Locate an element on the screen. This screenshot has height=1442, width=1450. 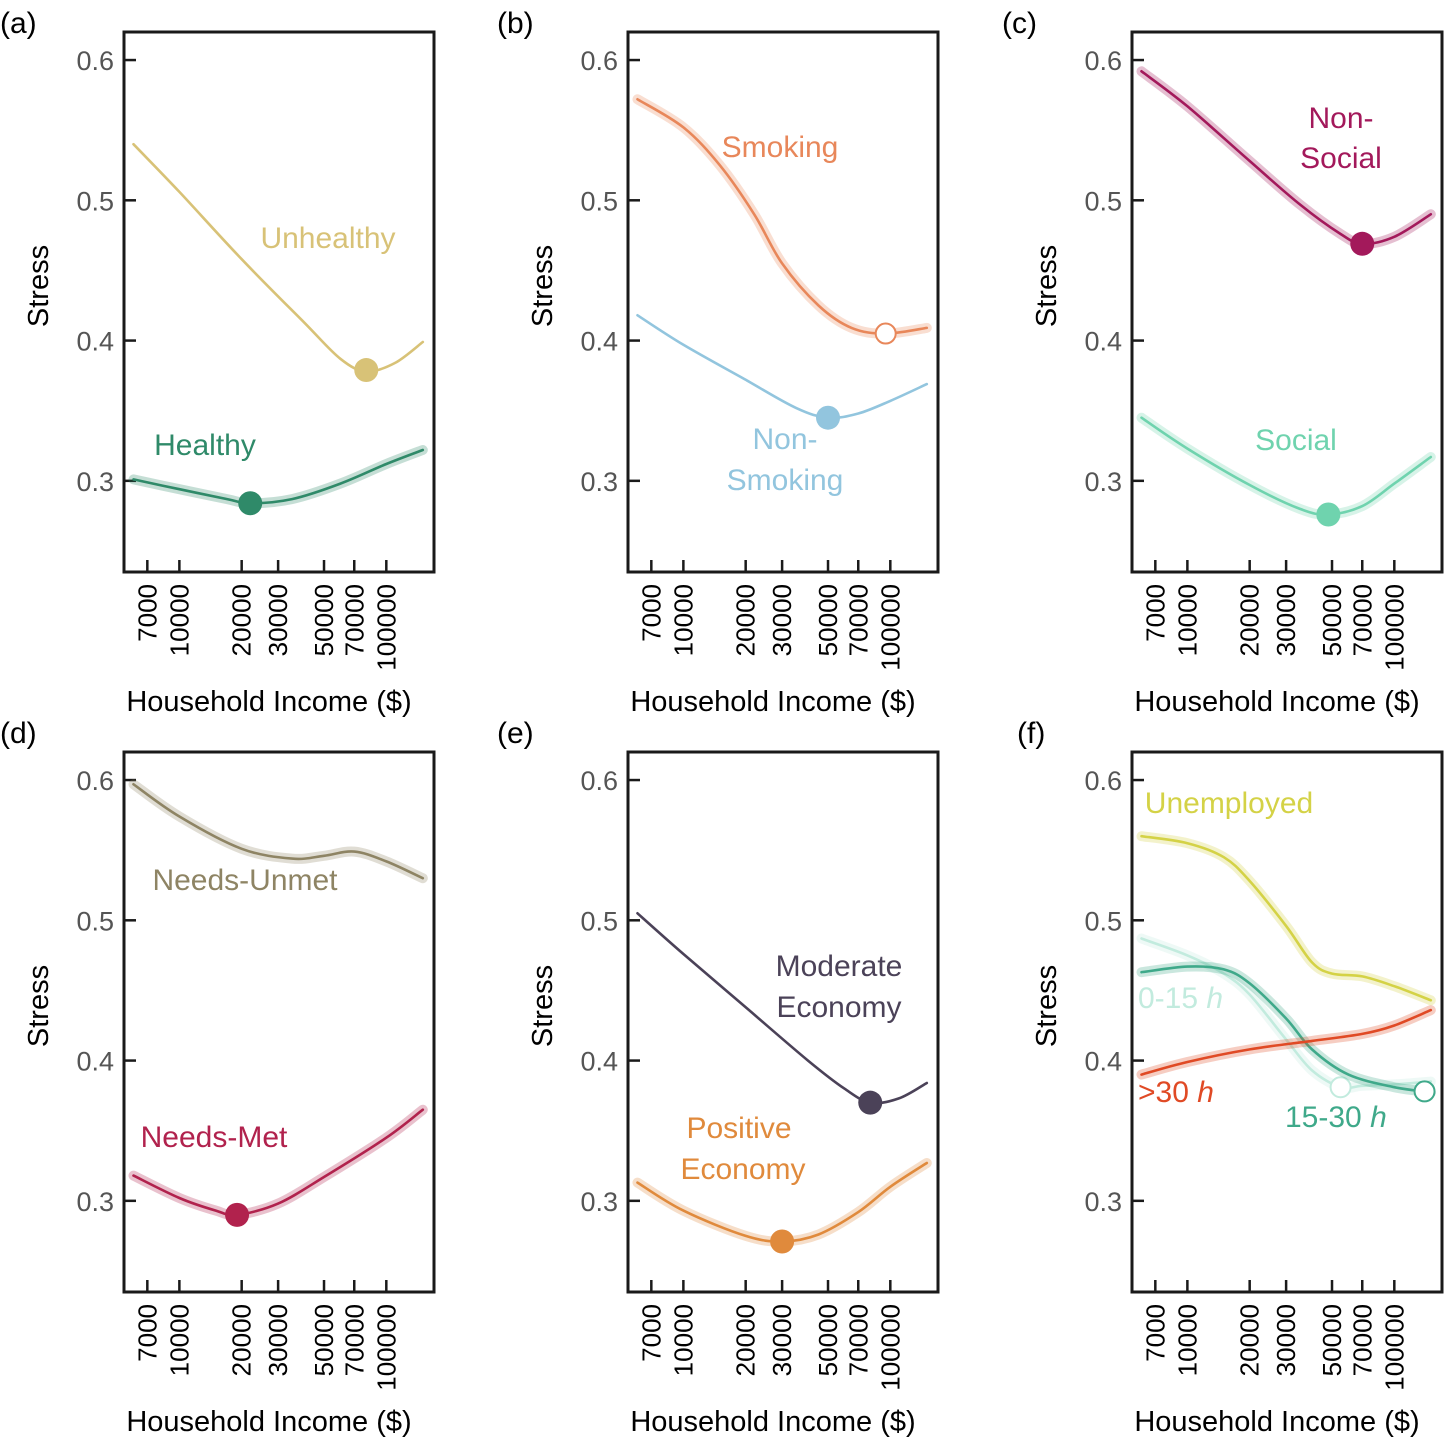
panel-f-xtick-label: 70000 is located at coordinates (1362, 1340).